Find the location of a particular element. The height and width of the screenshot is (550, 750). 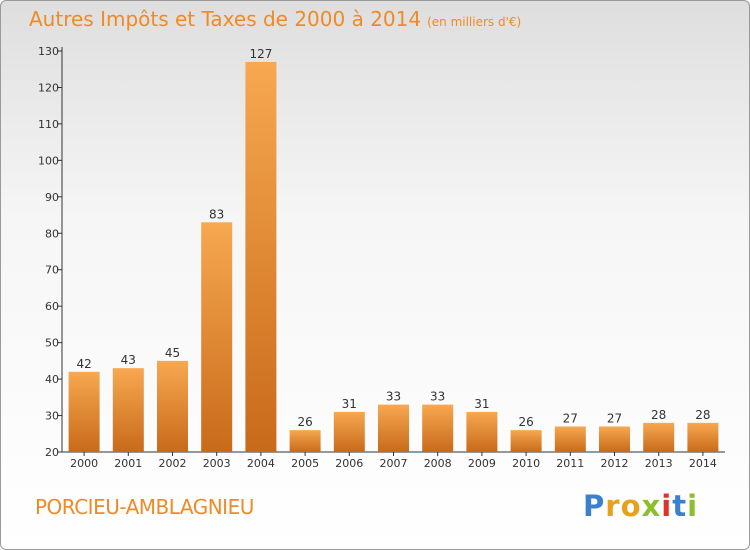

data-label-2003: 83 is located at coordinates (216, 214).